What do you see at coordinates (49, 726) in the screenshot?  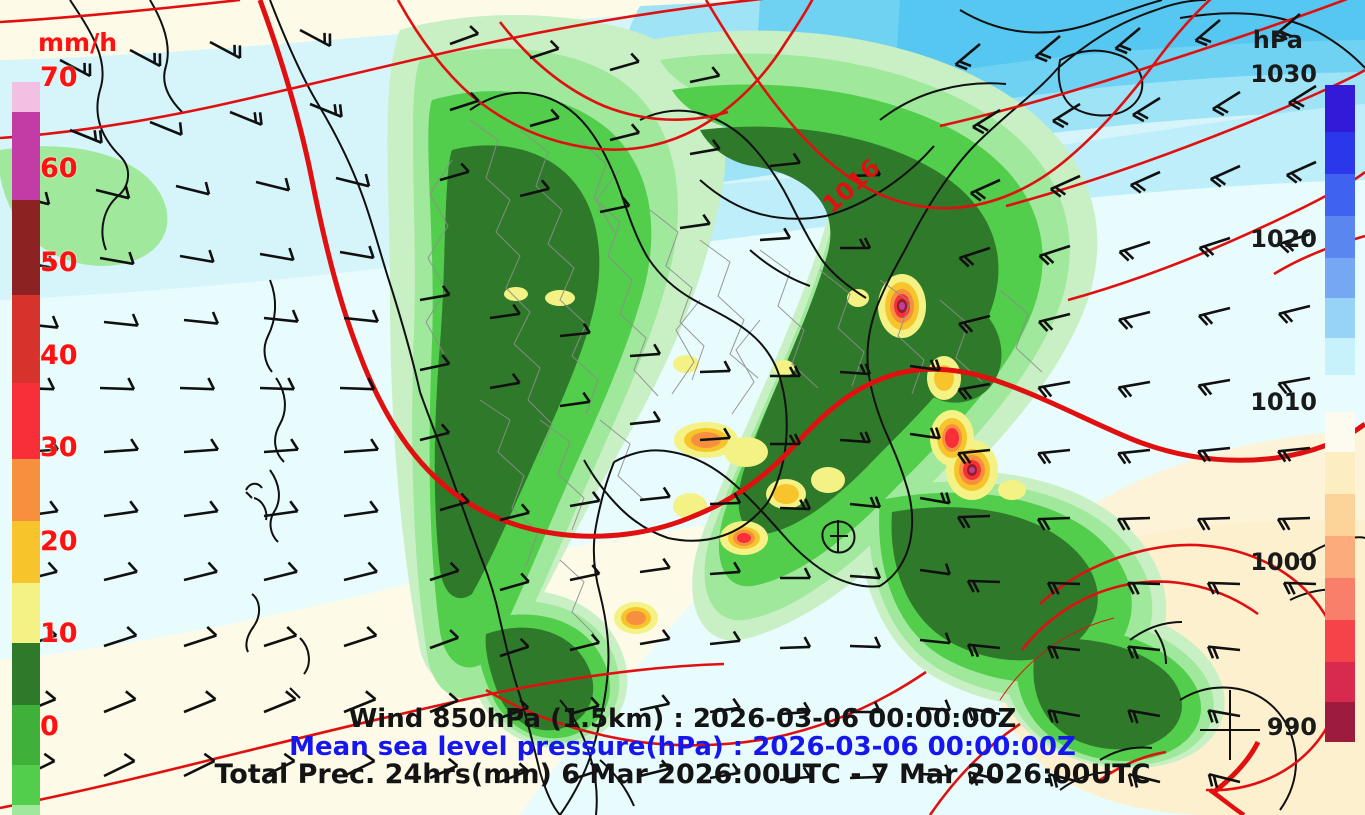 I see `precip-tick-label: 0` at bounding box center [49, 726].